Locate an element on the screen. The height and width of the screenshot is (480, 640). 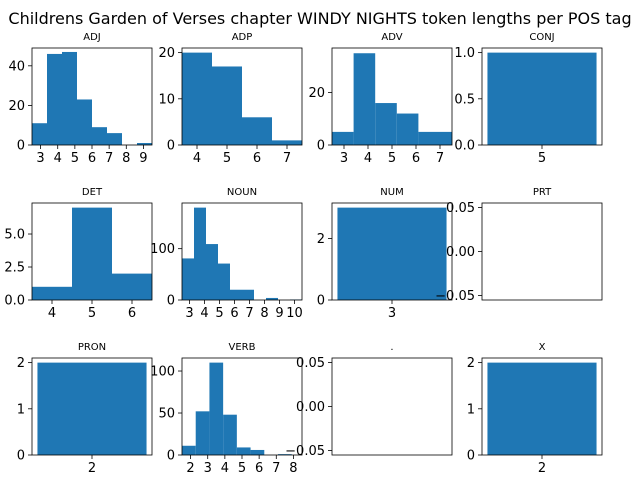
subplot-title: PRT is located at coordinates (542, 192).